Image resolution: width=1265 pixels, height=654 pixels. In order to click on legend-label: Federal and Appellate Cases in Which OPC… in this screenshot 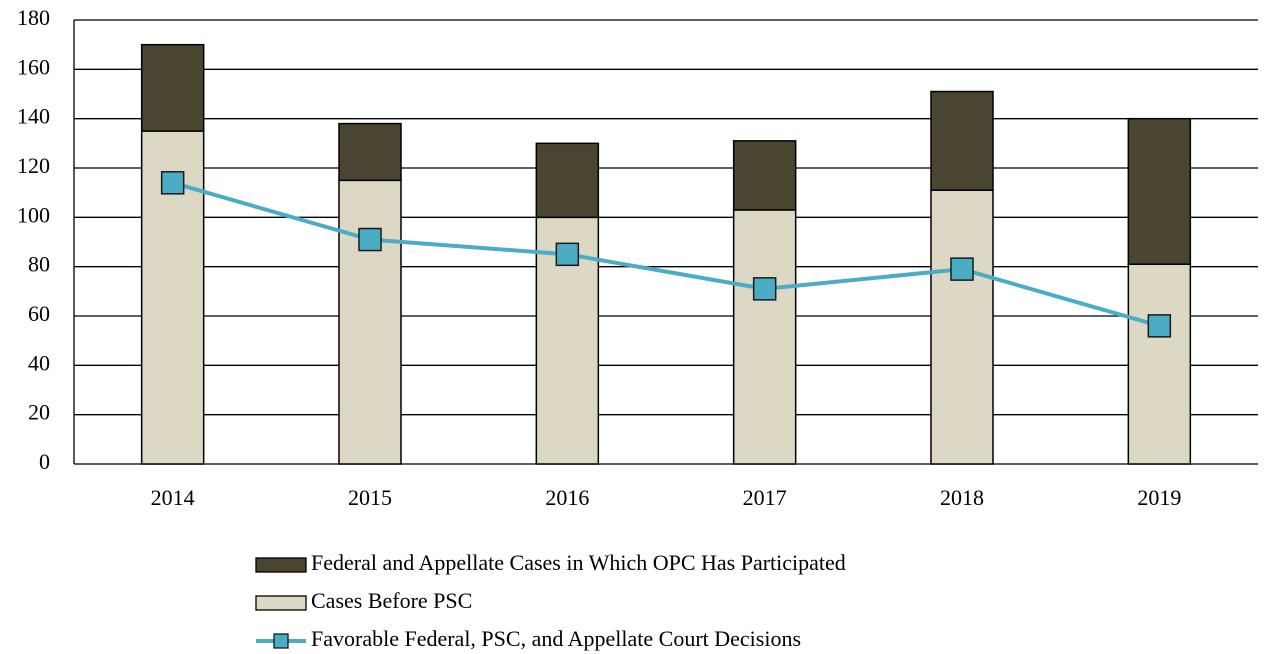, I will do `click(578, 562)`.